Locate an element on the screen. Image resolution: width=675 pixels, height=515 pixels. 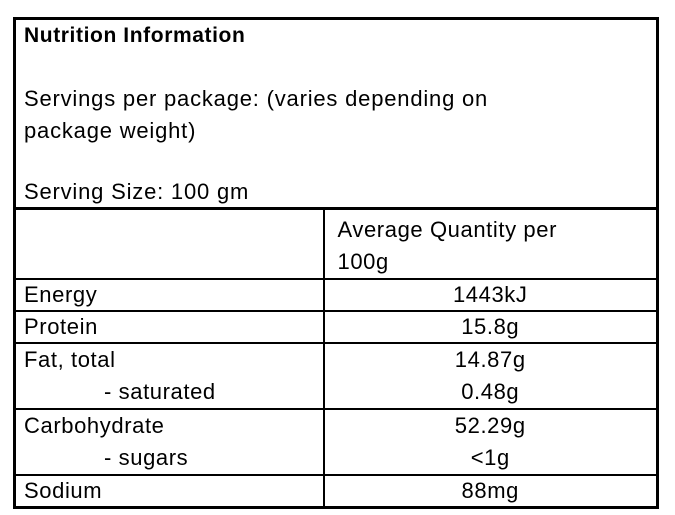
table-header-row: Average Quantity per 100g is located at coordinates (336, 243).